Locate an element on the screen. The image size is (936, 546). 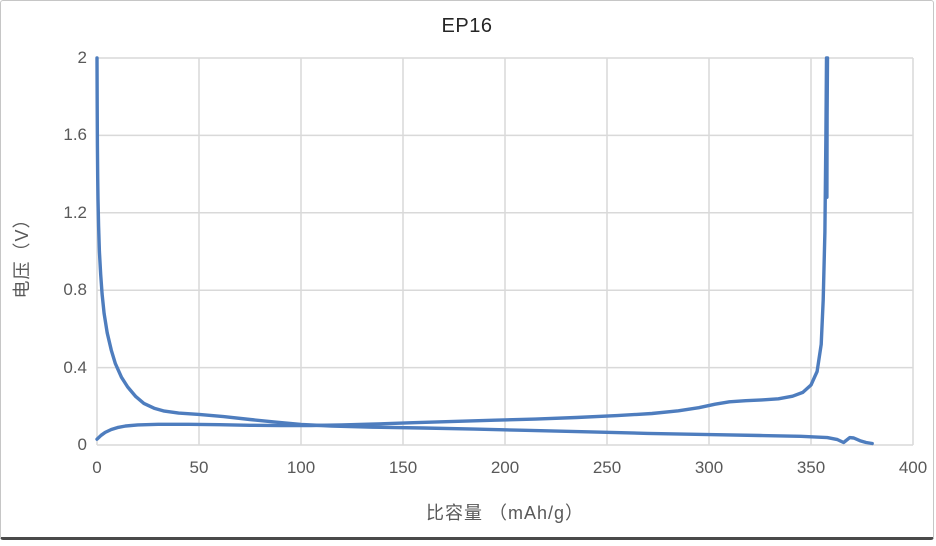
x-axis-title: 比容量 （mAh/g） is located at coordinates (505, 513).